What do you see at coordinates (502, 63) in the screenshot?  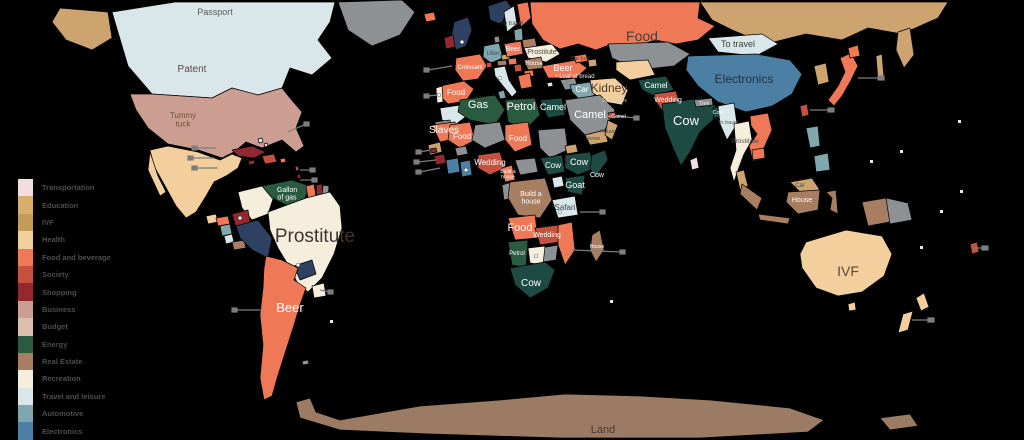 I see `country-austria` at bounding box center [502, 63].